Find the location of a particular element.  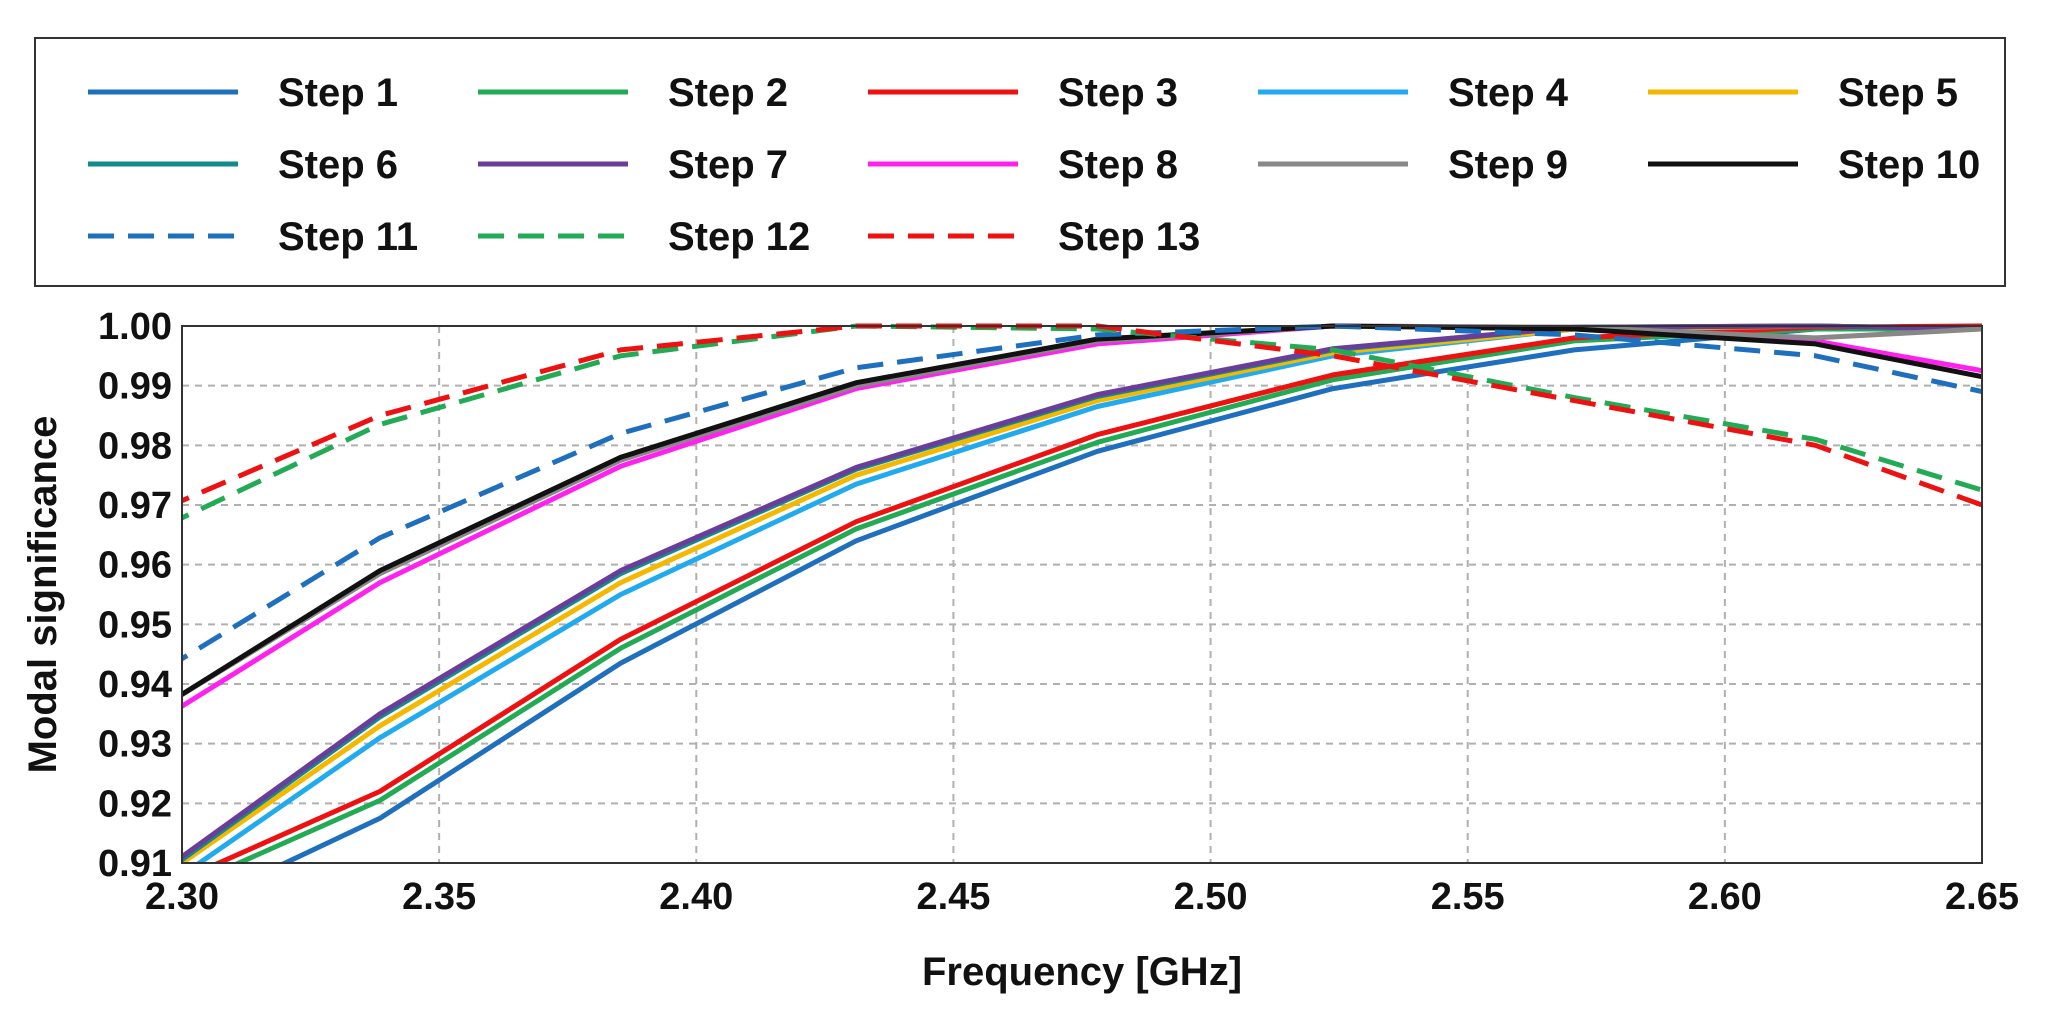

x-tick-label: 2.65 is located at coordinates (1982, 897).